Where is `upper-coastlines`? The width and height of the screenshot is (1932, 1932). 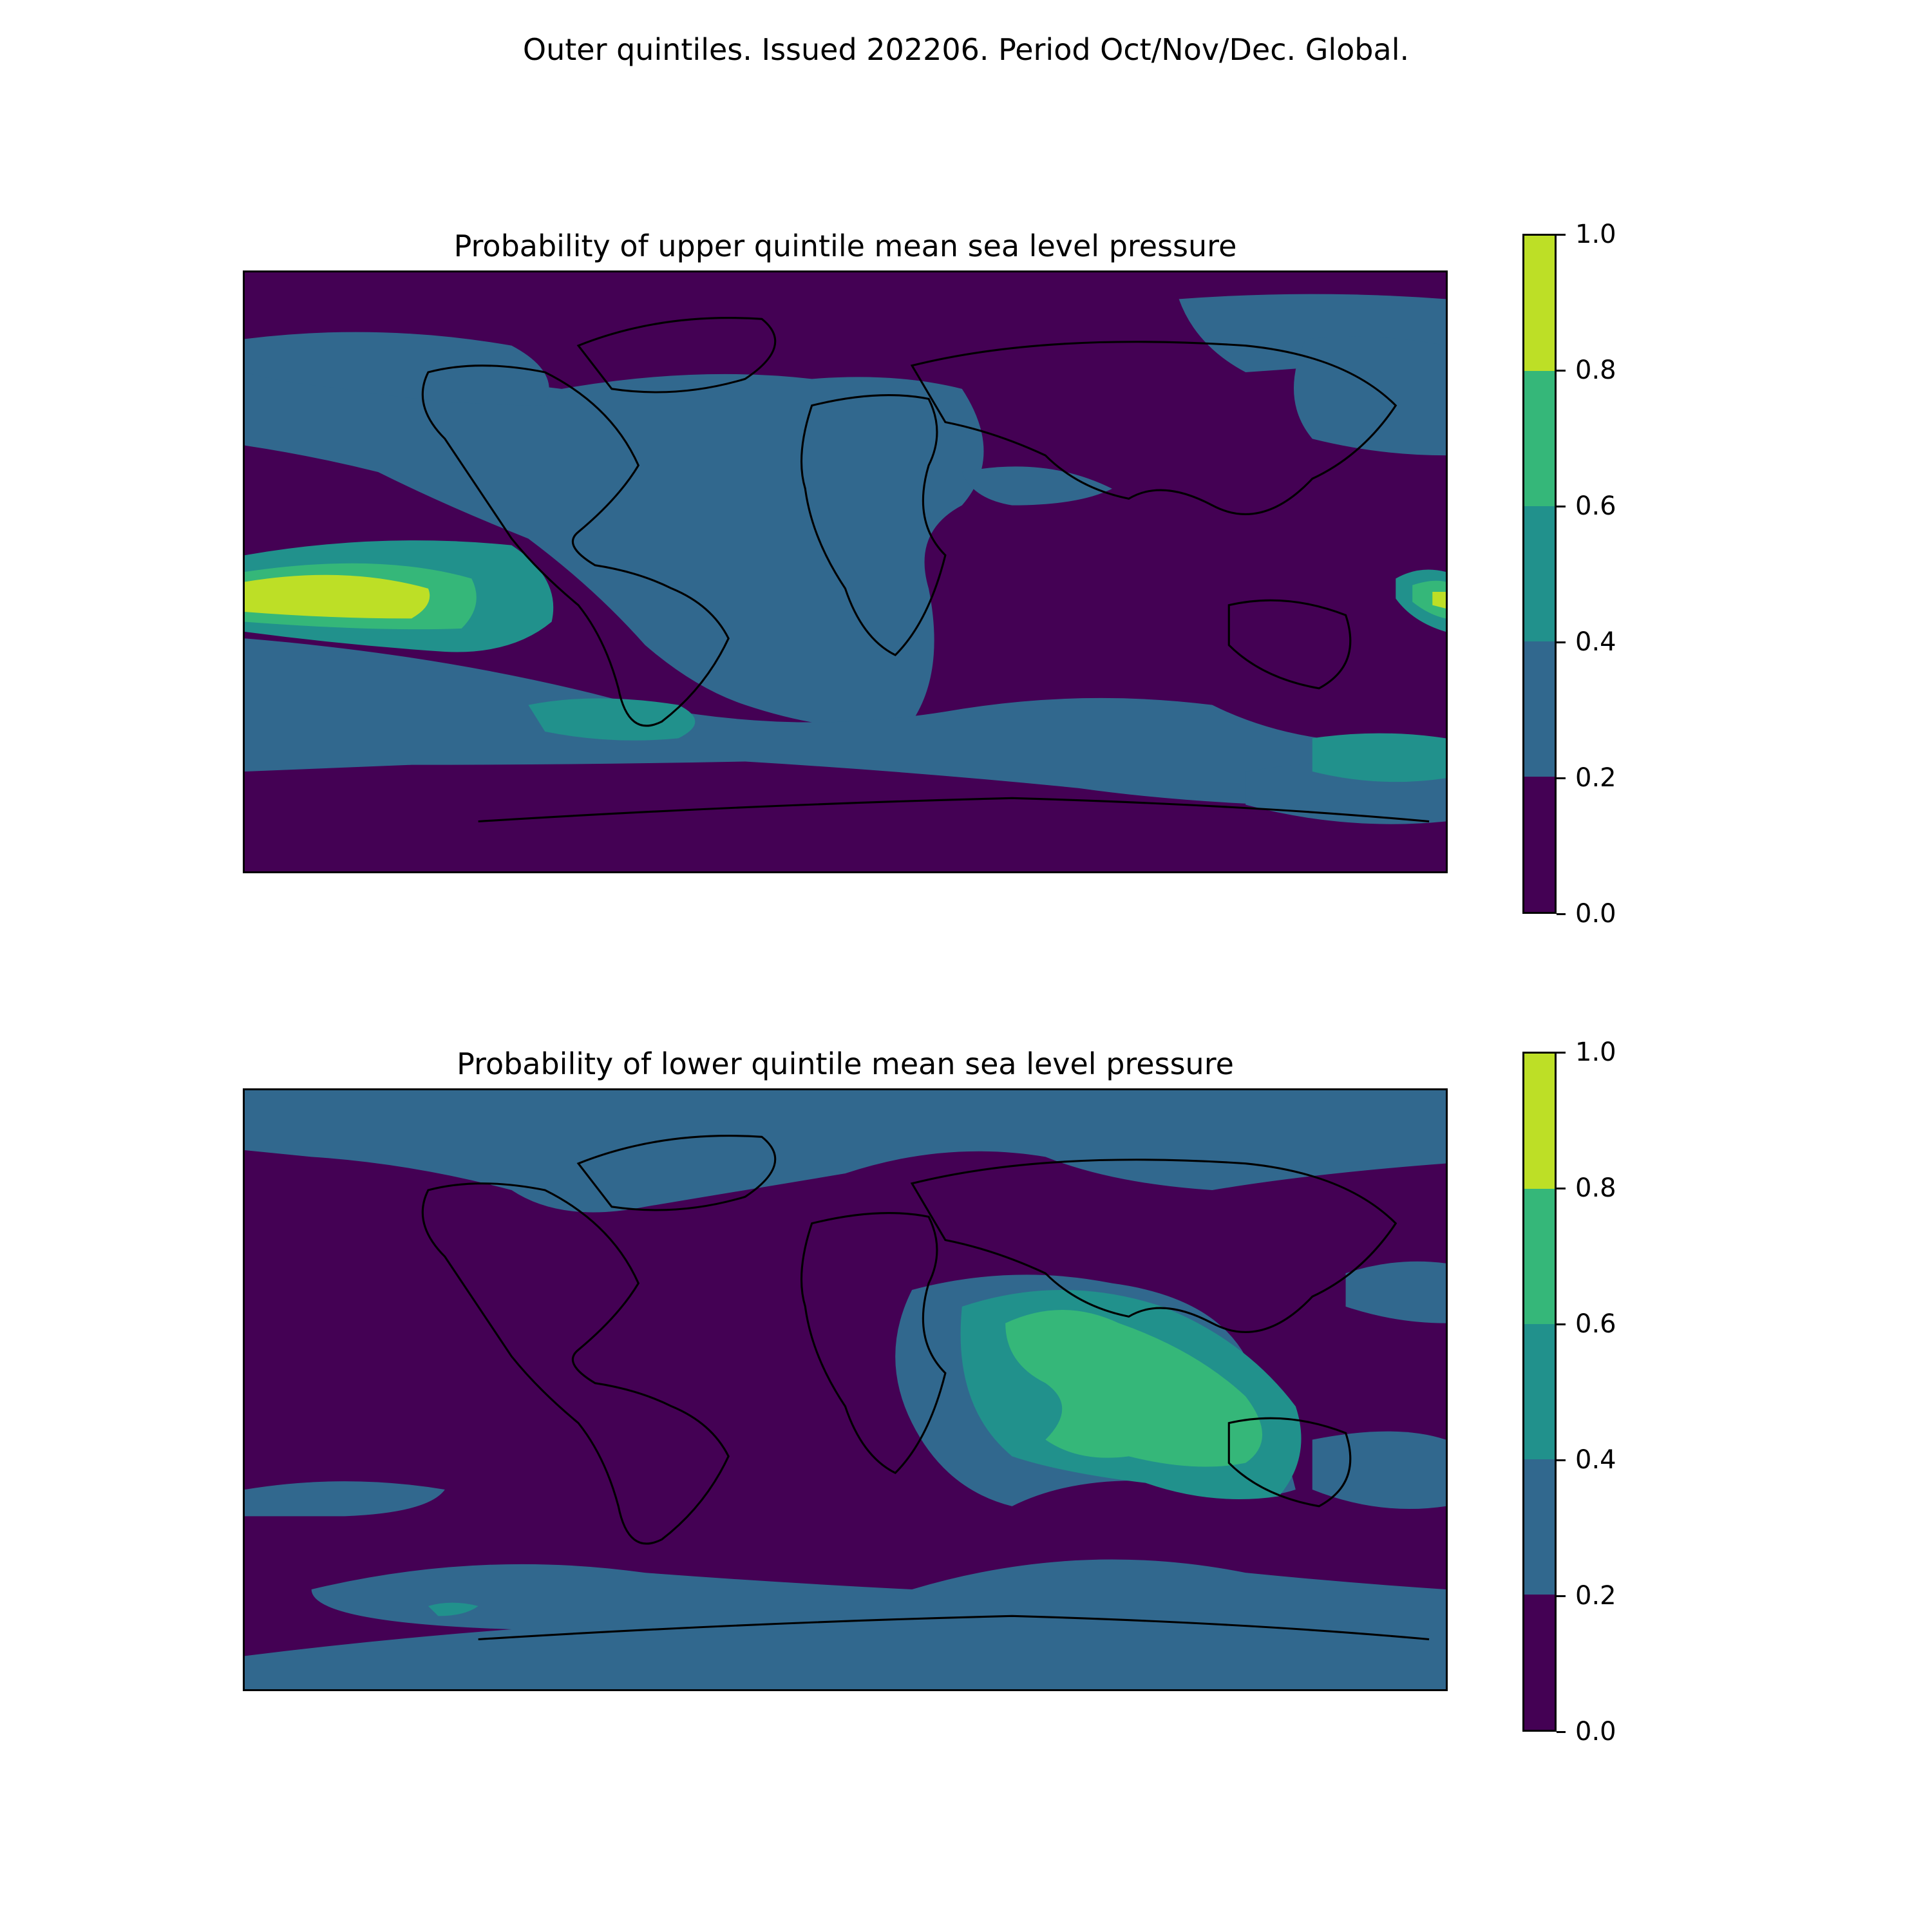
upper-coastlines is located at coordinates (925, 570).